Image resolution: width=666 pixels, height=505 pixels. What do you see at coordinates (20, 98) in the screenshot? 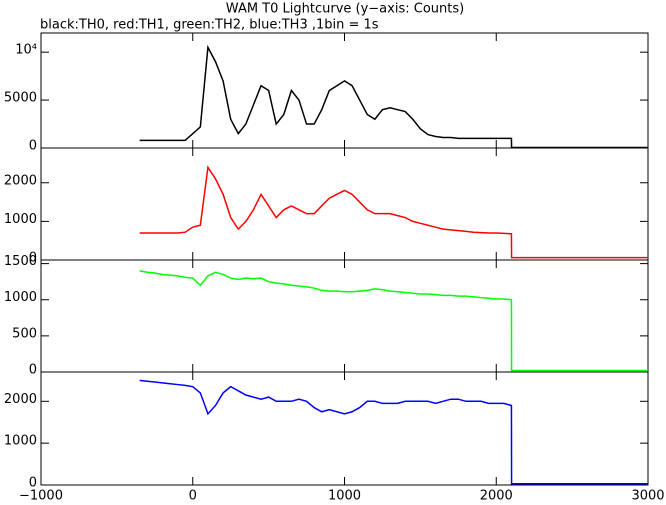
I see `y-tick-label: 5000` at bounding box center [20, 98].